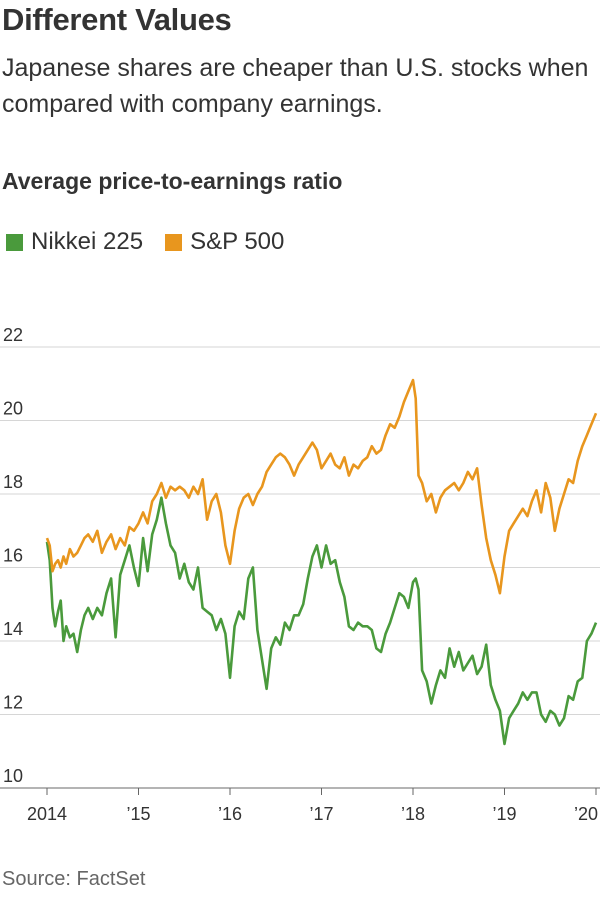 Image resolution: width=600 pixels, height=900 pixels. Describe the element at coordinates (172, 181) in the screenshot. I see `chart-measure-label: Average price-to-earnings ratio` at that location.